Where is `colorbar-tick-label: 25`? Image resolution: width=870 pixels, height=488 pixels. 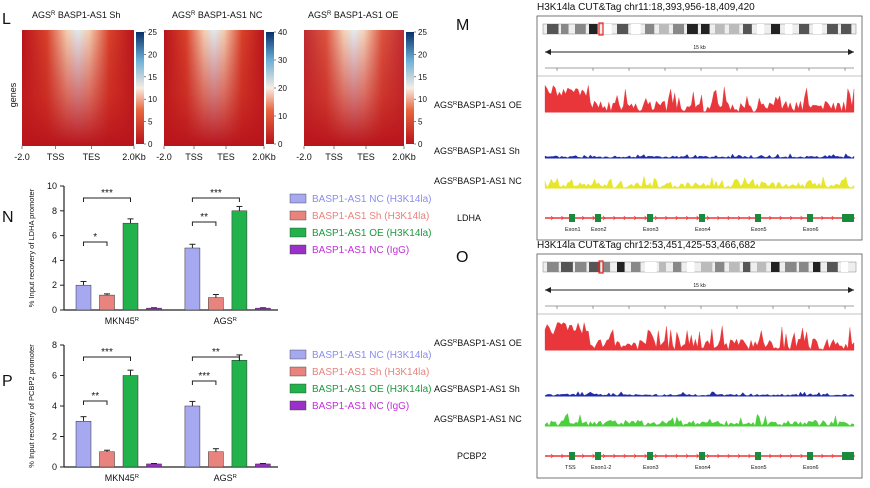
colorbar-tick-label: 25 is located at coordinates (152, 32).